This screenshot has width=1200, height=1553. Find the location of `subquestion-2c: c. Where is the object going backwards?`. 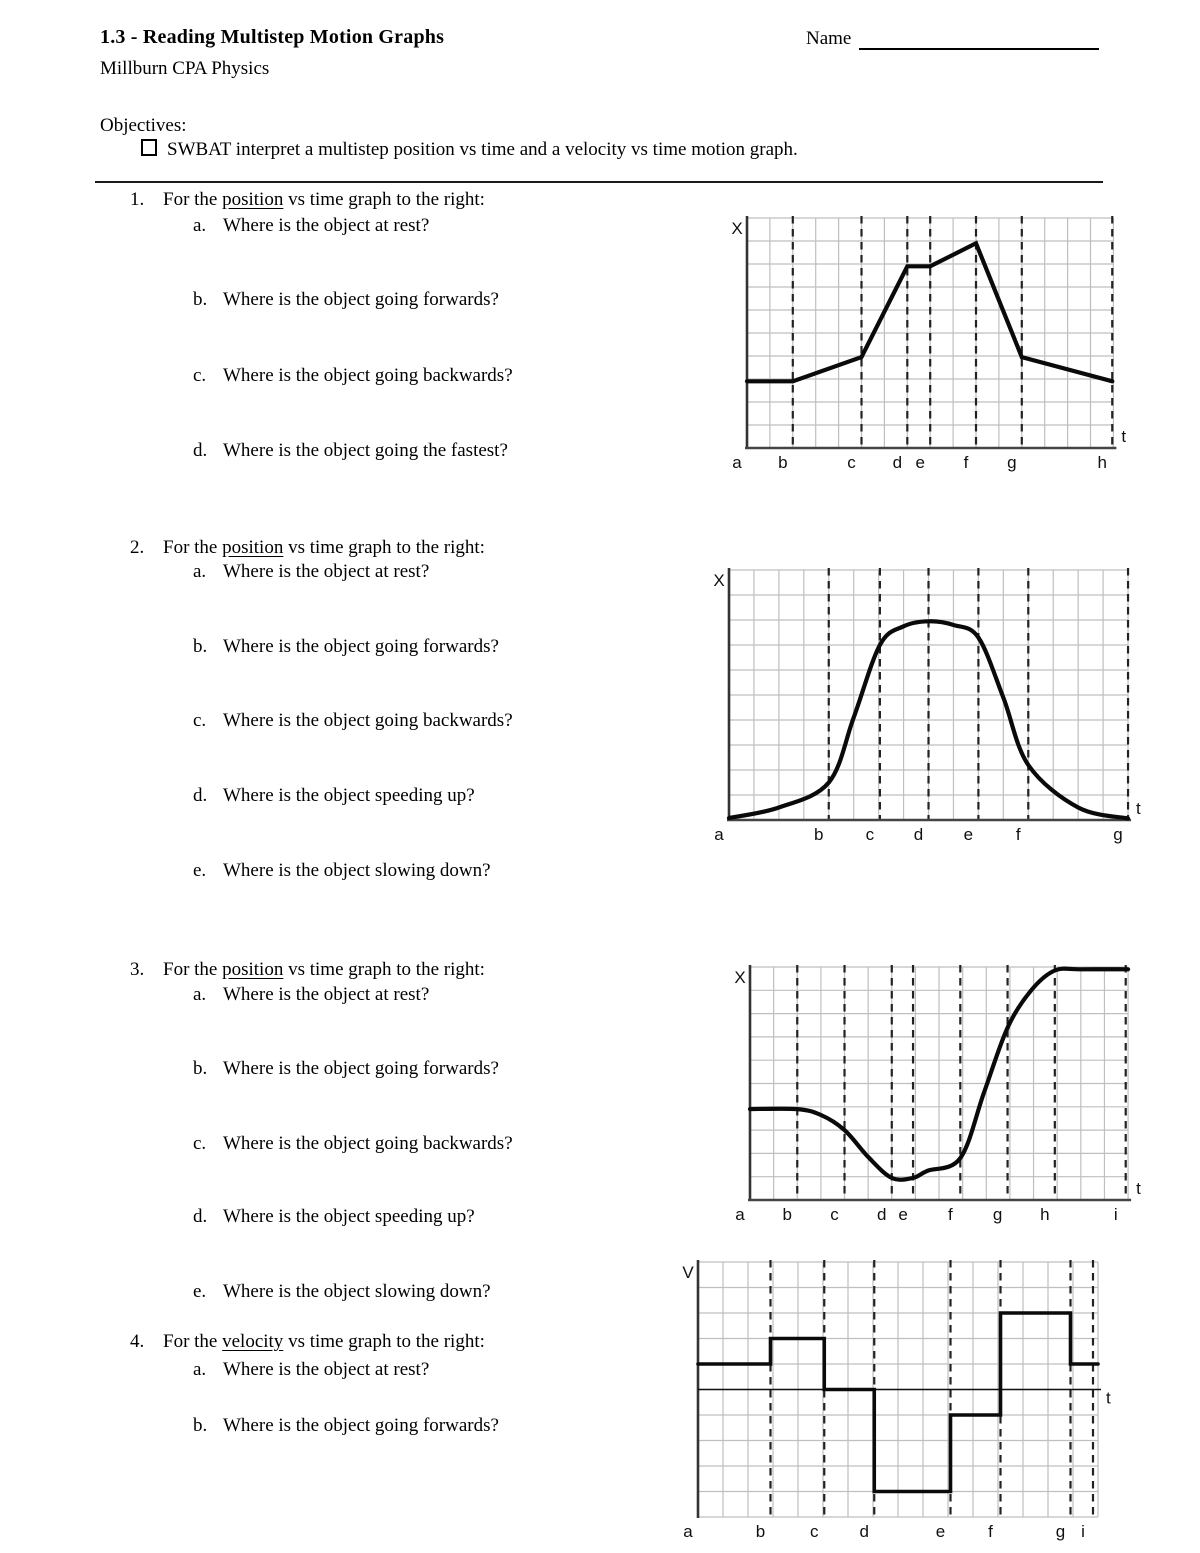

subquestion-2c: c. Where is the object going backwards? is located at coordinates (353, 721).